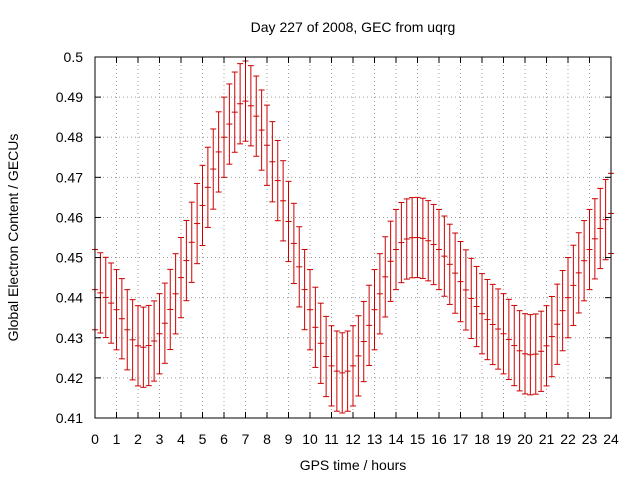  Describe the element at coordinates (74, 57) in the screenshot. I see `y-tick-label: 0.5` at that location.